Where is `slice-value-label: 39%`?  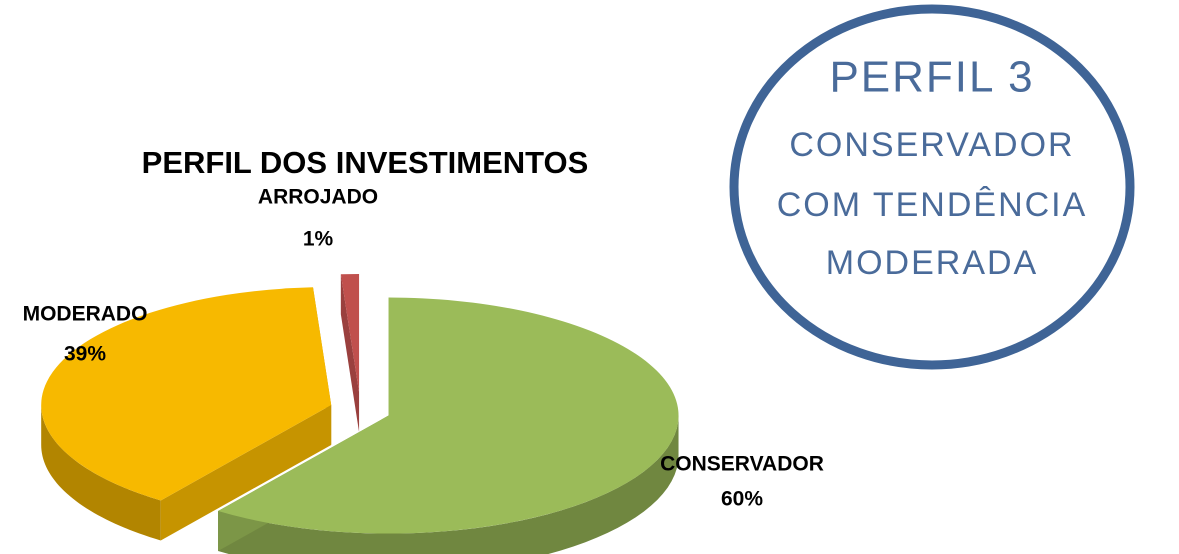 slice-value-label: 39% is located at coordinates (85, 354).